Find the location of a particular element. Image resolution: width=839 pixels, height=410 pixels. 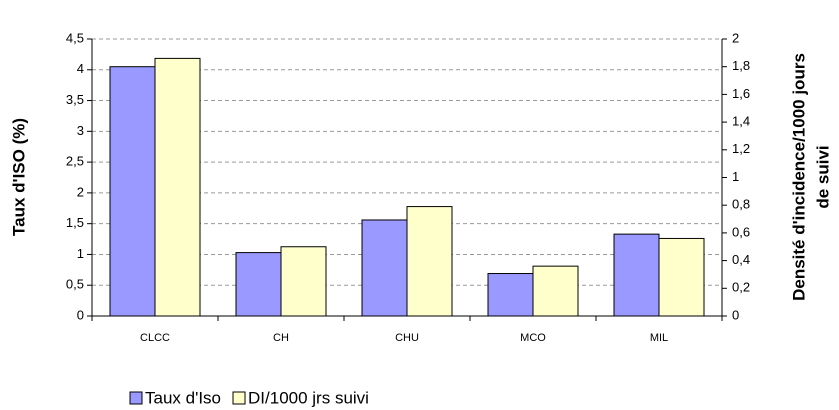

y-tick-label: 1 is located at coordinates (80, 253).